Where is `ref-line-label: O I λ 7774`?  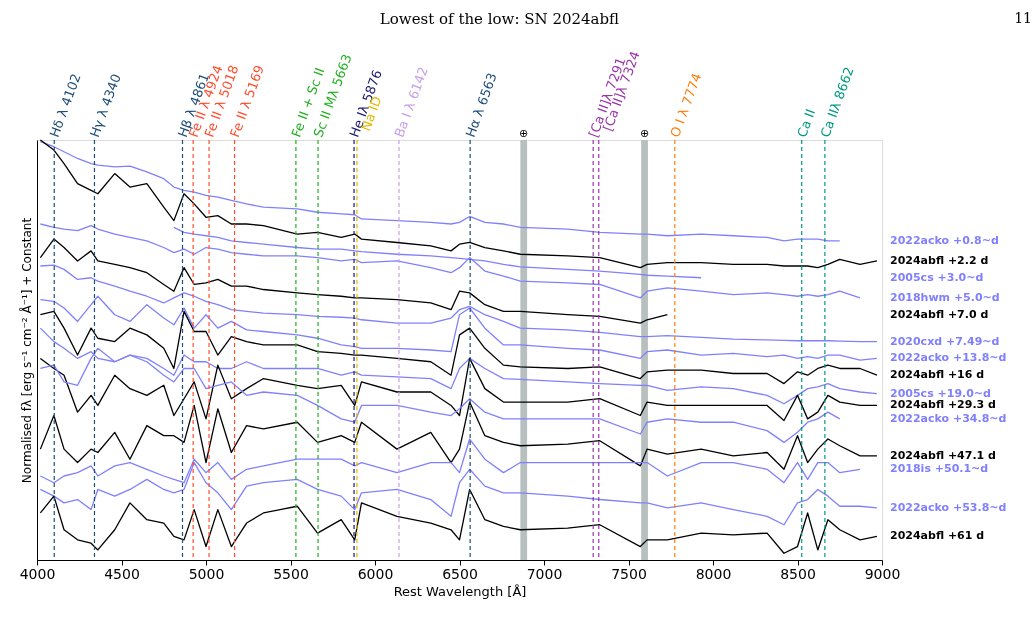
ref-line-label: O I λ 7774 is located at coordinates (686, 105).